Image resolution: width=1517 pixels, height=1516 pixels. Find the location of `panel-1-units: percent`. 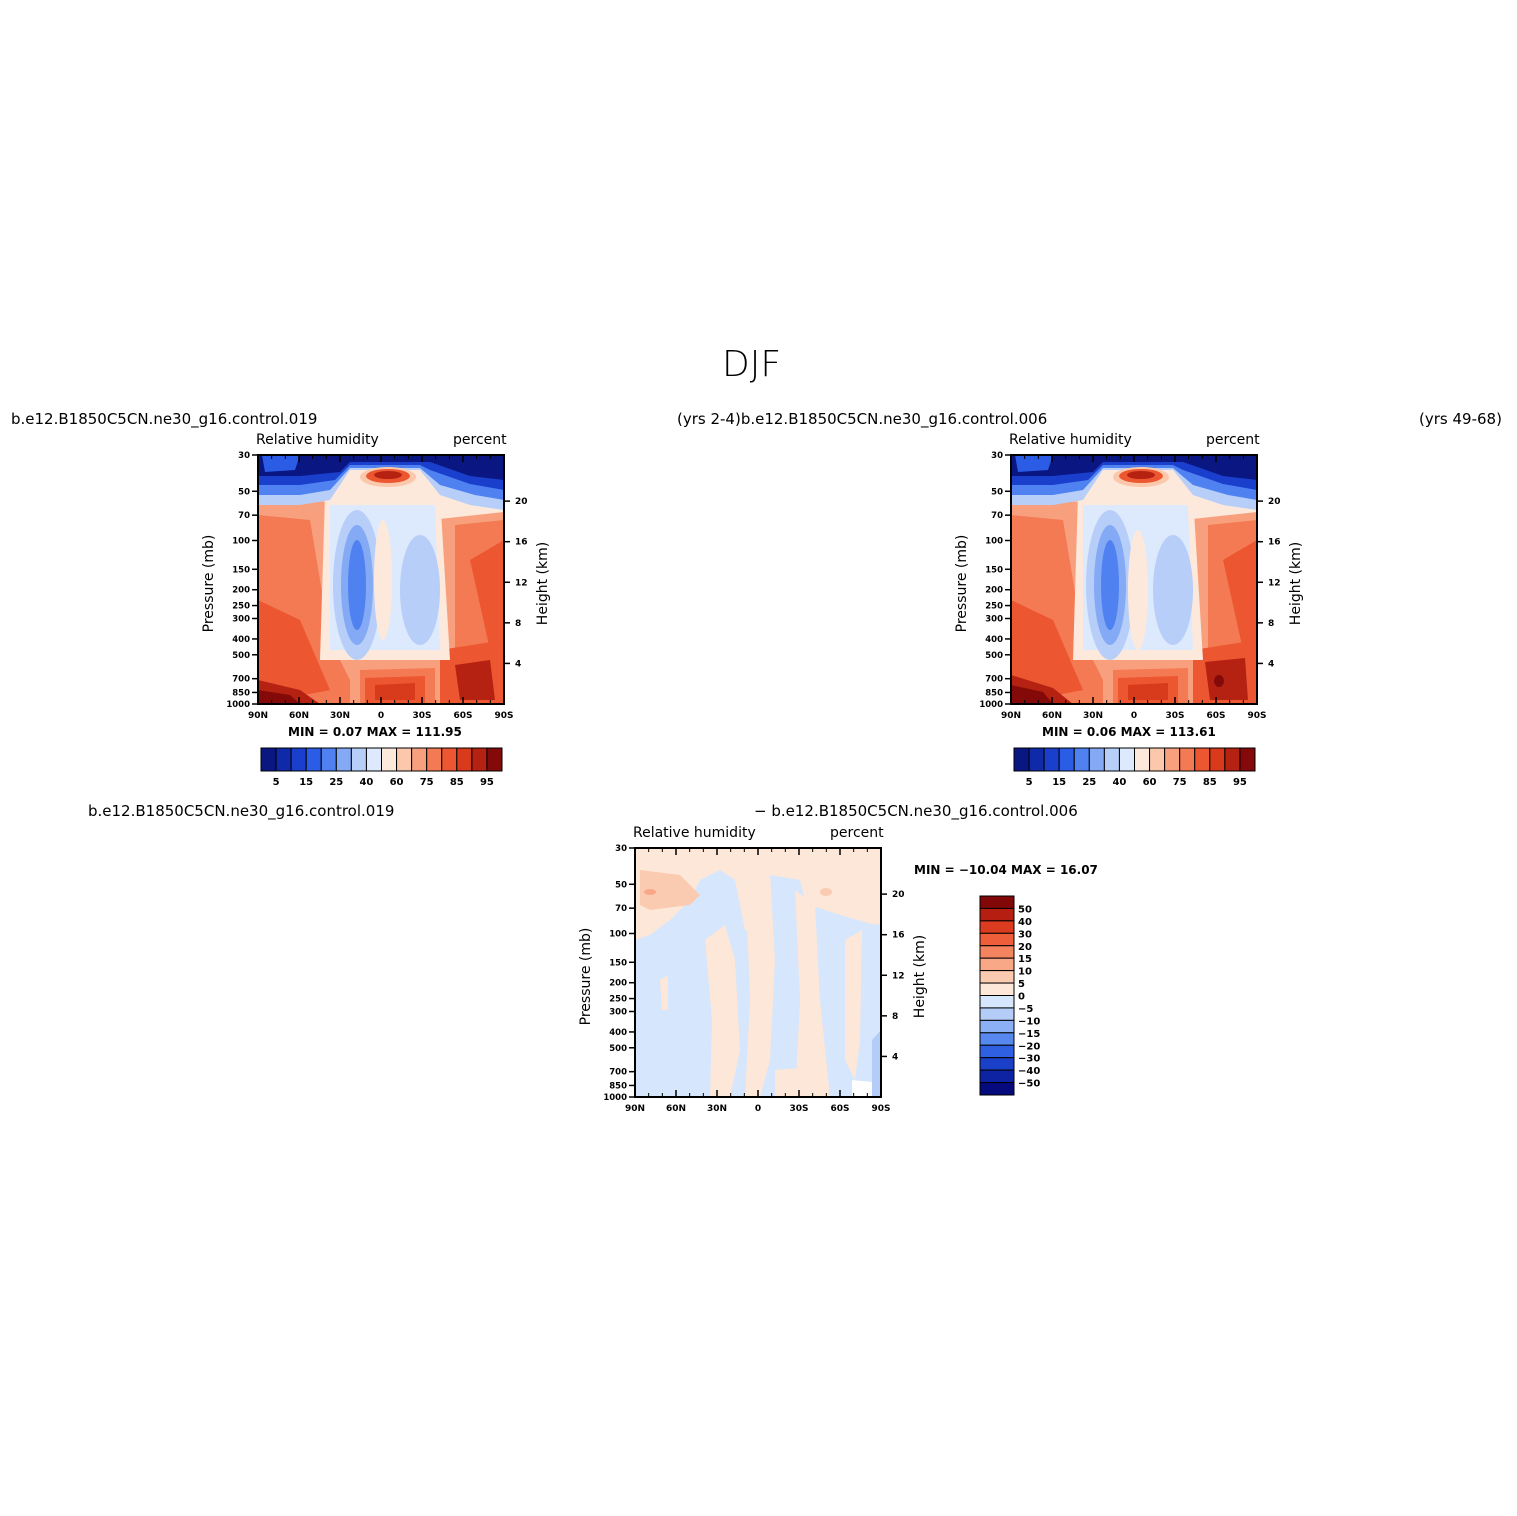

panel-1-units: percent is located at coordinates (480, 440).